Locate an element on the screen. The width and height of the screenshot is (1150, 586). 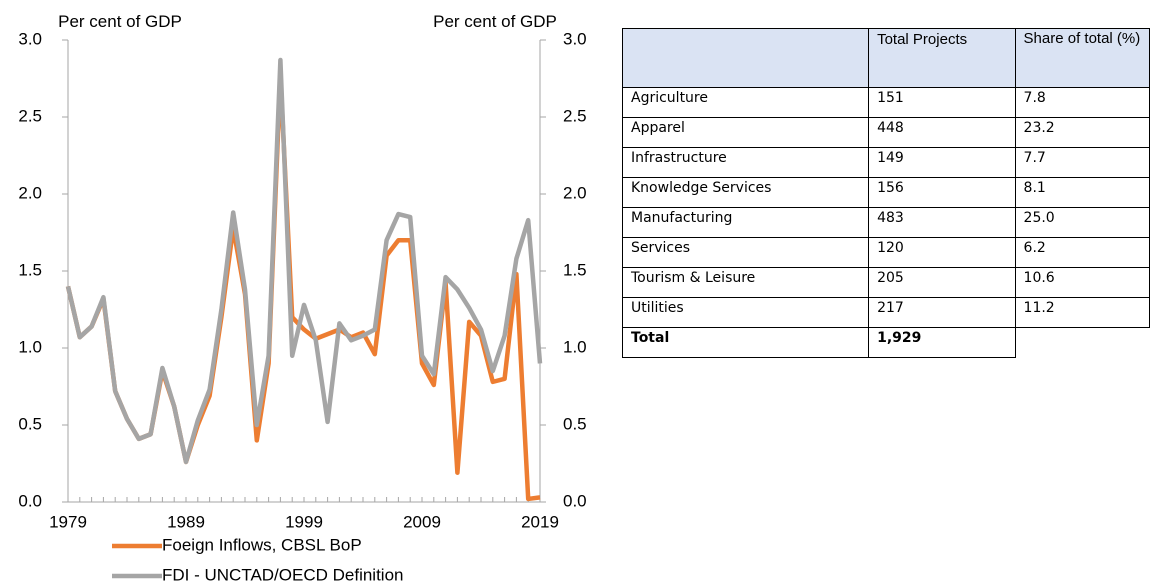
table-row: Utilities 217 11.2 is located at coordinates (885, 312).